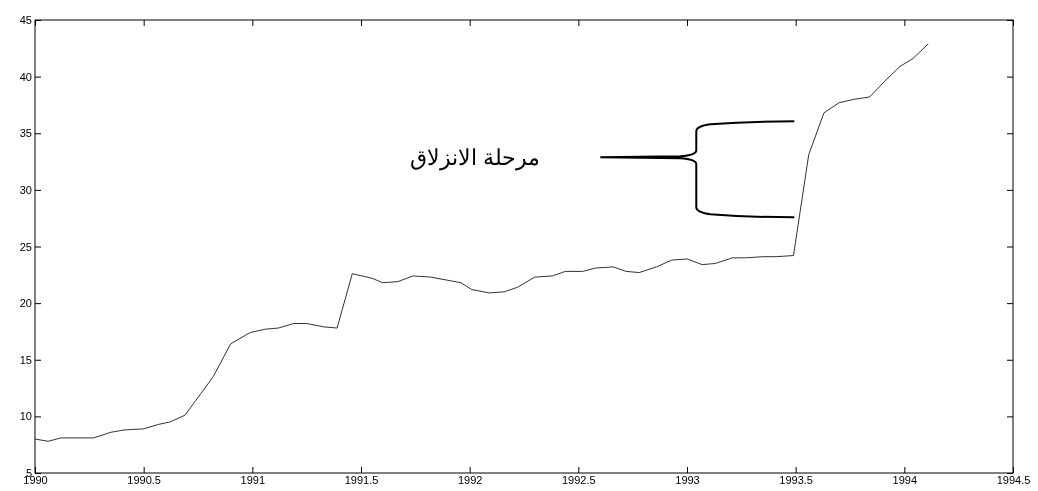 The image size is (1038, 491). I want to click on x-tick-label: 1994, so click(905, 479).